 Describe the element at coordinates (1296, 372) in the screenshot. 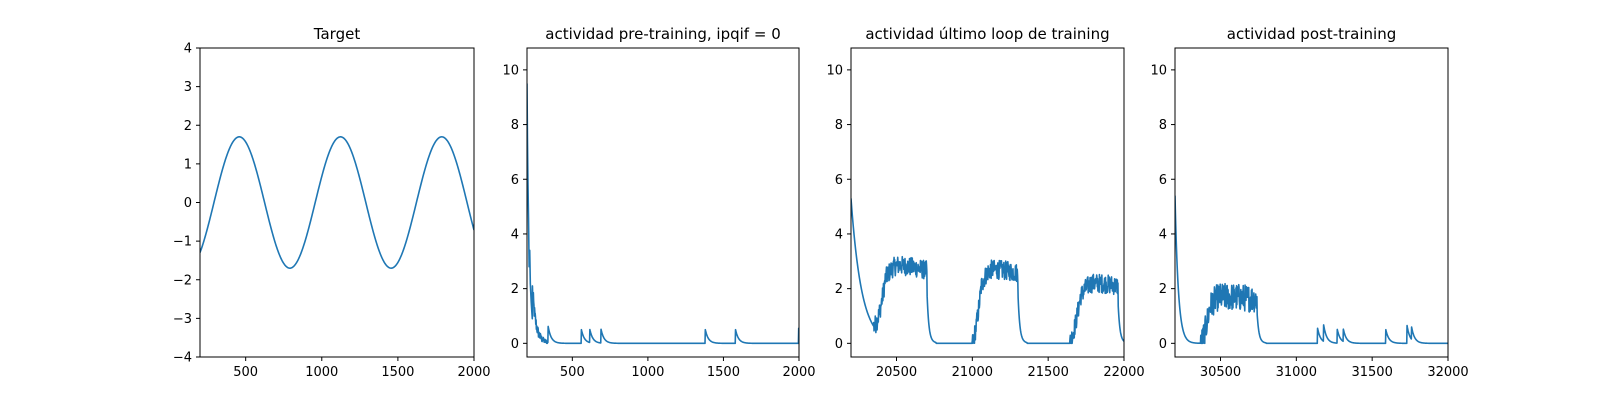

I see `x-tick-label: 31000` at that location.